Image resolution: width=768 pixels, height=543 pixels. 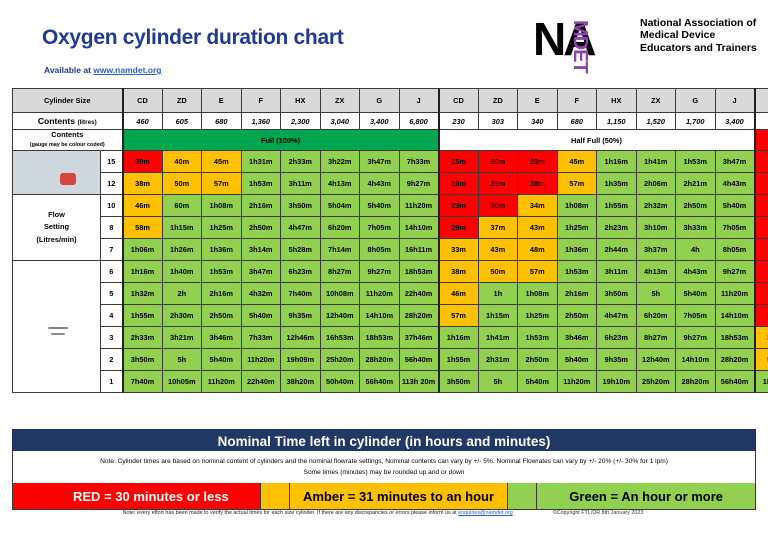 I want to click on duration-cell: 113h 20m, so click(x=419, y=381).